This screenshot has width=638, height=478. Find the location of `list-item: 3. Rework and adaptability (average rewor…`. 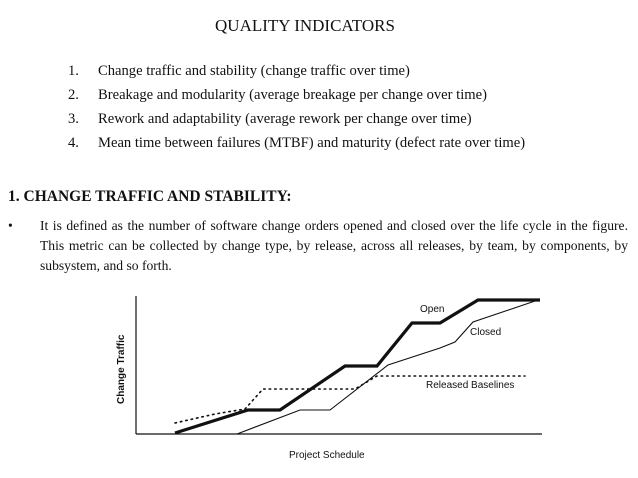

list-item: 3. Rework and adaptability (average rewor… is located at coordinates (296, 119).